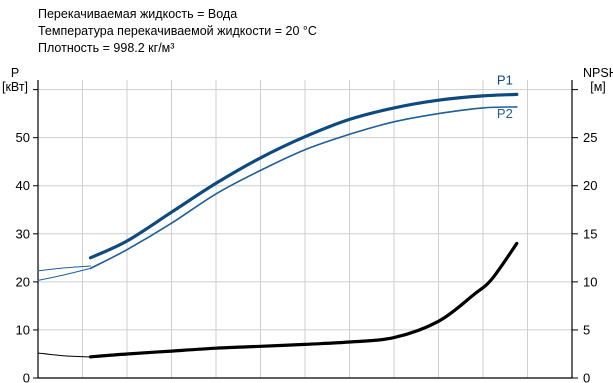 The height and width of the screenshot is (383, 613). Describe the element at coordinates (590, 137) in the screenshot. I see `right-tick-label: 25` at that location.